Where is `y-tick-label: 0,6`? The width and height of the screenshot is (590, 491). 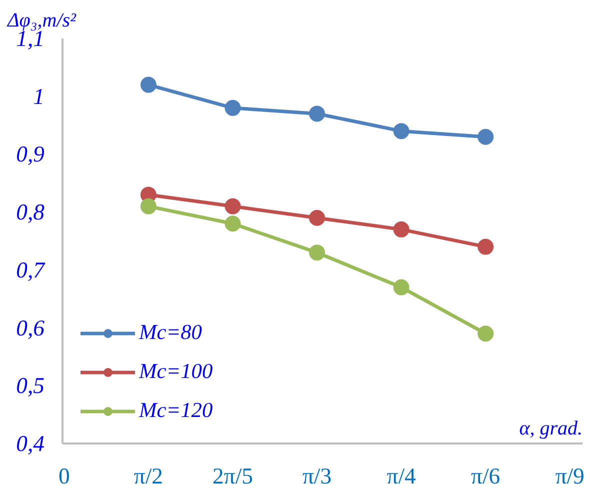
y-tick-label: 0,6 is located at coordinates (31, 327).